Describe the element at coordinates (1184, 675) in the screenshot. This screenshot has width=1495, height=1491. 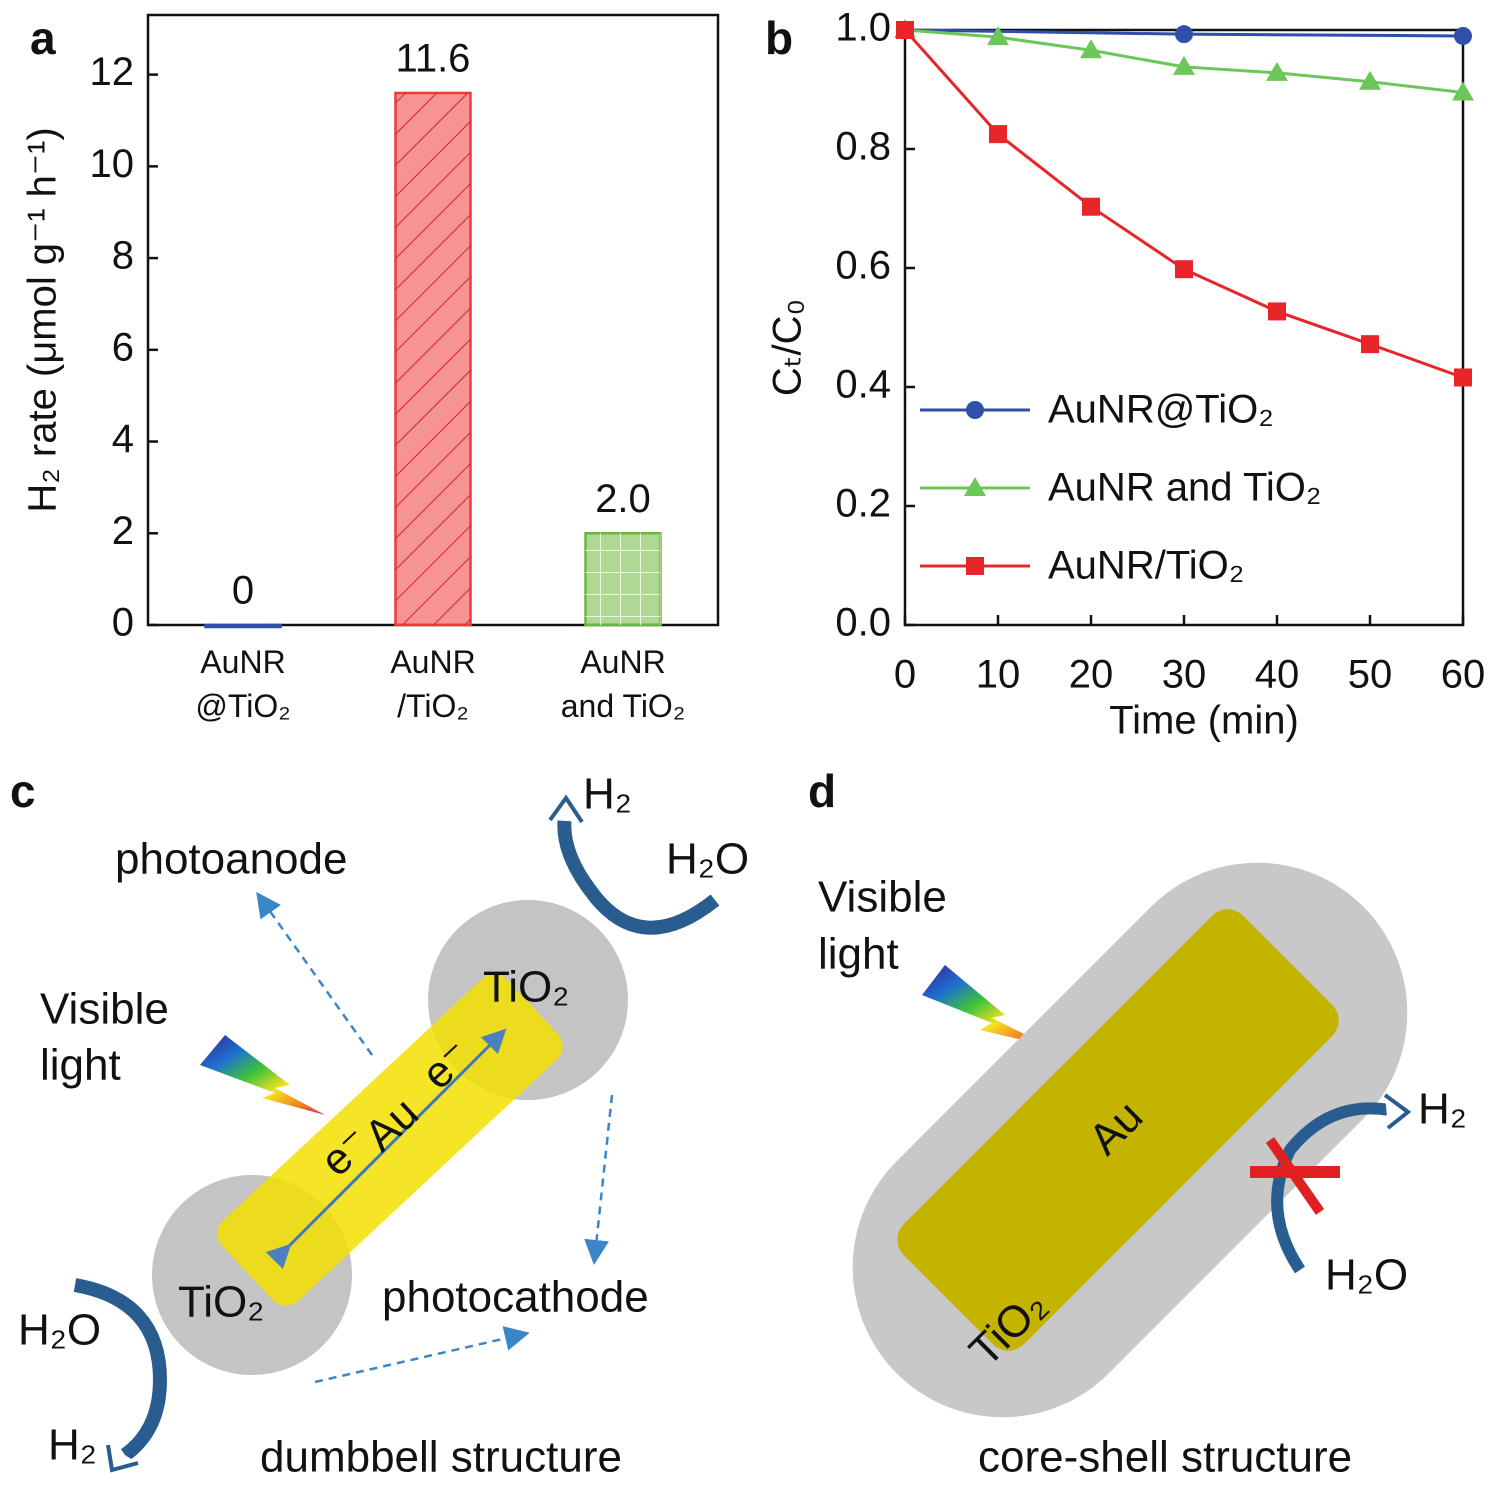
I see `x-tick-label: 30` at that location.